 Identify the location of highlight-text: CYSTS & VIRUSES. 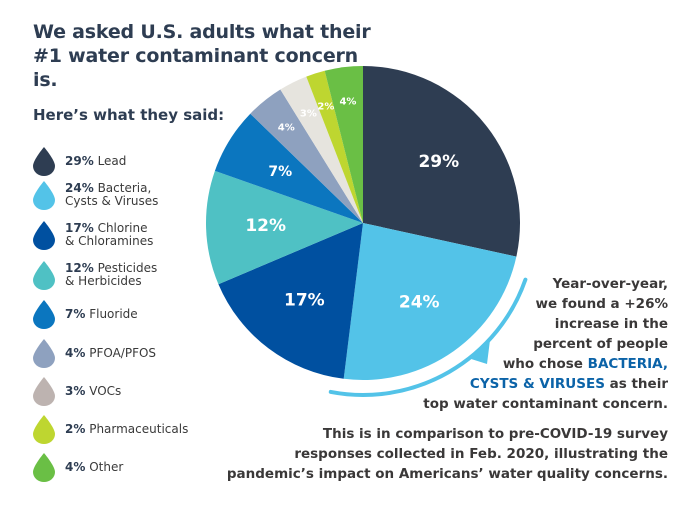
(537, 384).